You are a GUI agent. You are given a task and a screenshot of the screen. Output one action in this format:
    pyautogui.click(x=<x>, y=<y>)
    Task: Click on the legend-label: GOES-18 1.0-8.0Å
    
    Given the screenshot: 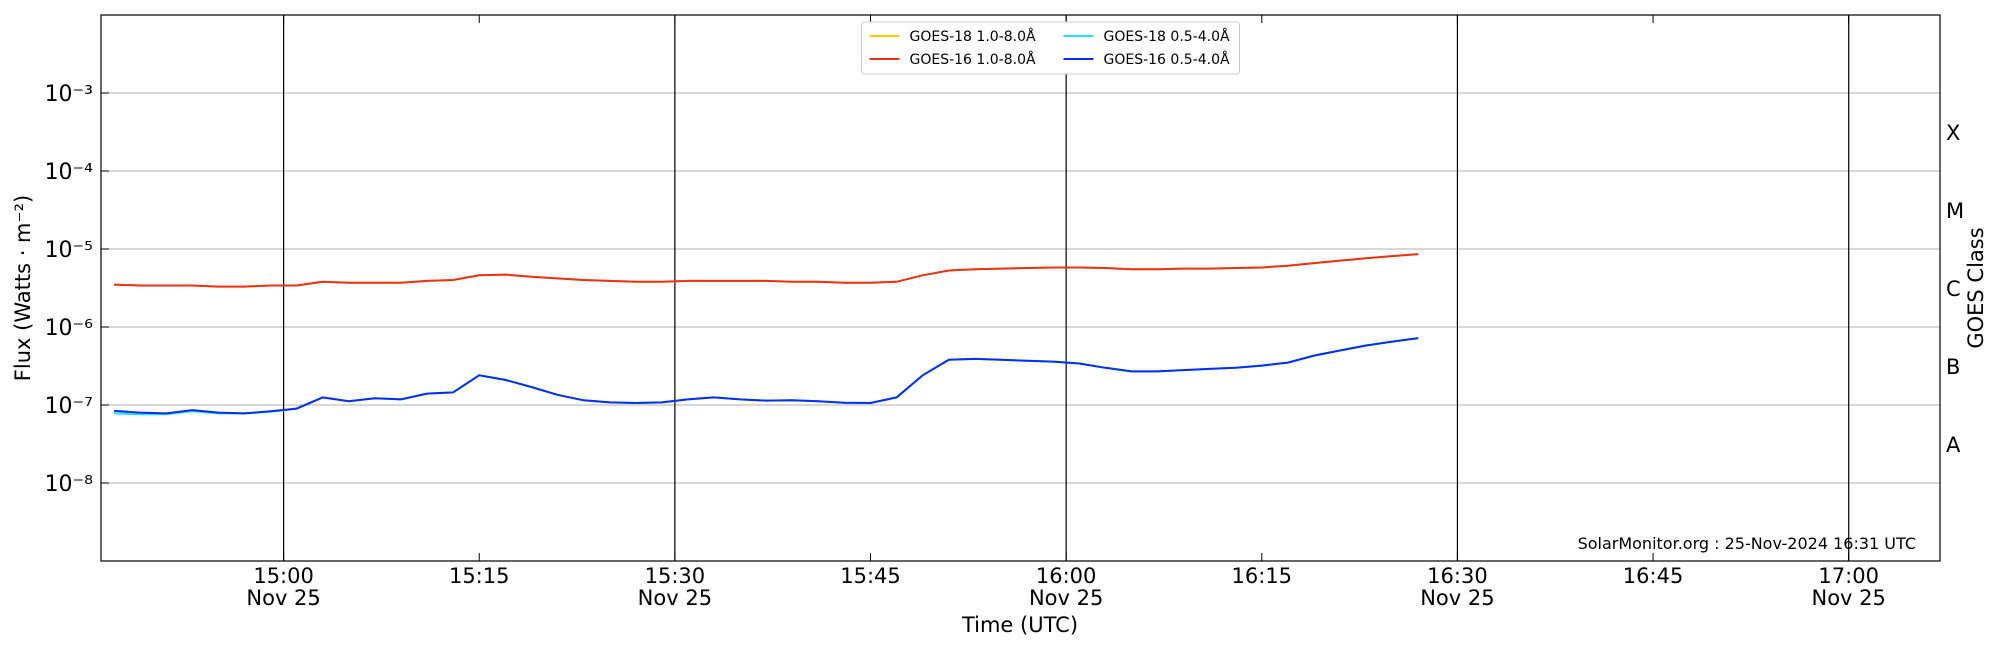 What is the action you would take?
    pyautogui.click(x=973, y=36)
    